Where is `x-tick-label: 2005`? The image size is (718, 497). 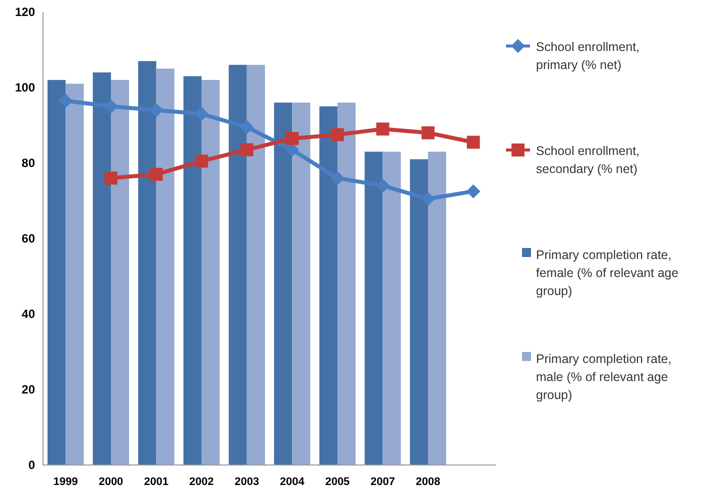
x-tick-label: 2005 is located at coordinates (337, 482).